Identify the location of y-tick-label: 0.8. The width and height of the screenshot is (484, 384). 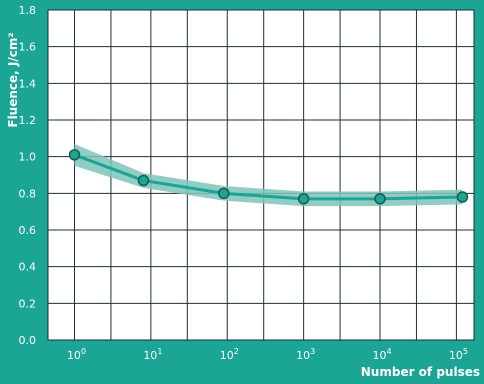
(28, 193).